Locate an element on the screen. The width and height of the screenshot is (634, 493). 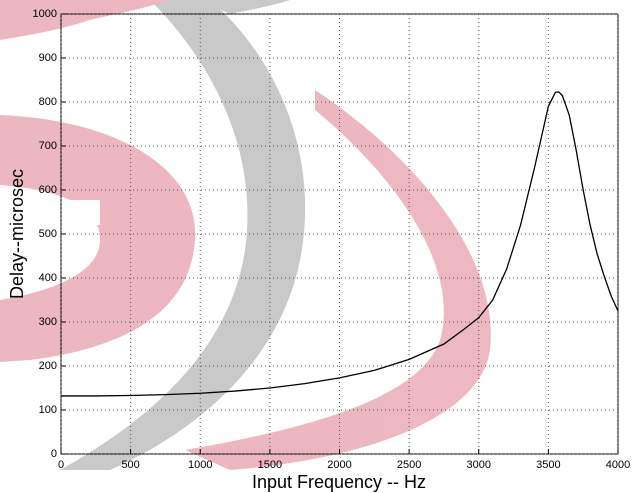
y-tick-label: 700 is located at coordinates (48, 146).